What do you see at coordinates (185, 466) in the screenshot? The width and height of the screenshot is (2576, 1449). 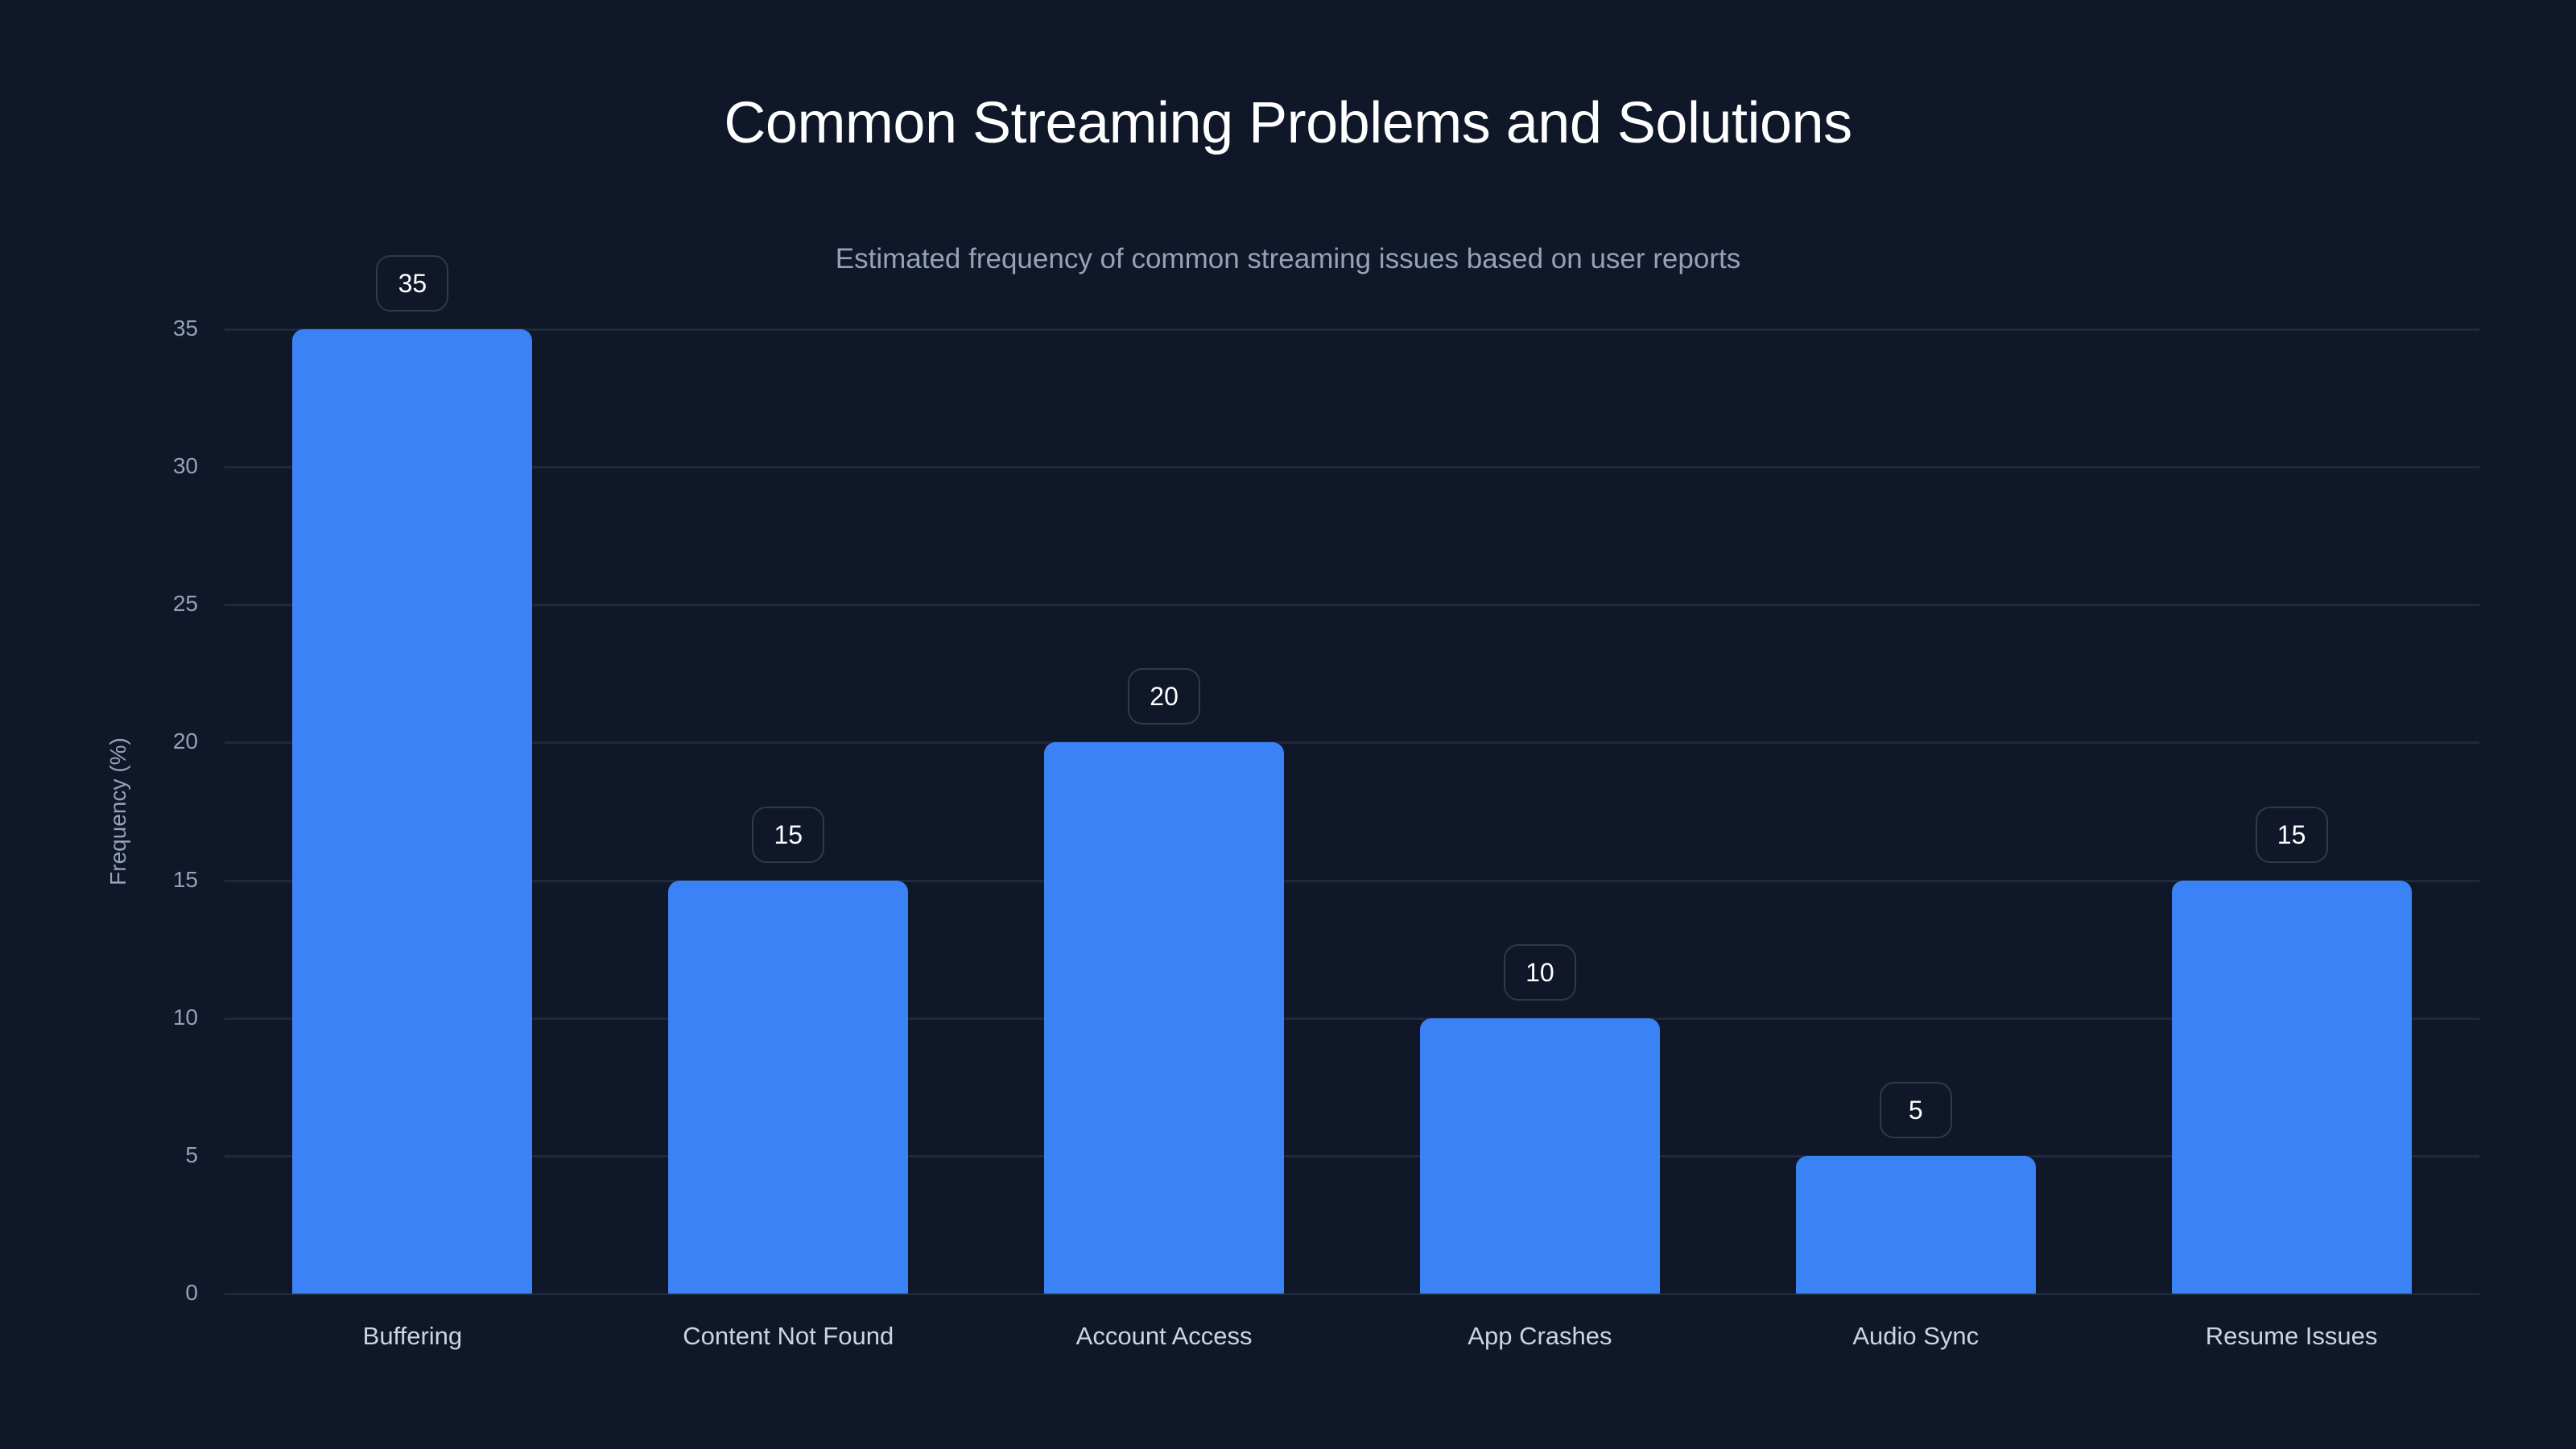 I see `y-tick-label: 30` at bounding box center [185, 466].